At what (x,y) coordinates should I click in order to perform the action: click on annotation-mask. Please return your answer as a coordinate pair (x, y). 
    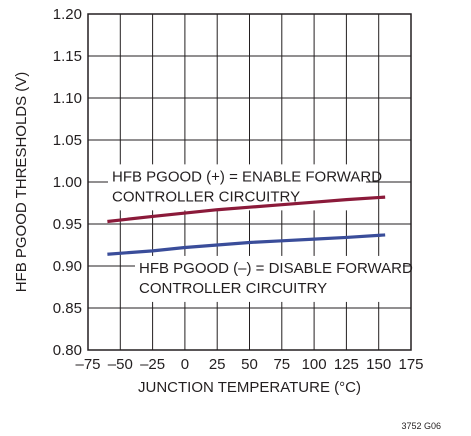
    Looking at the image, I should click on (269, 278).